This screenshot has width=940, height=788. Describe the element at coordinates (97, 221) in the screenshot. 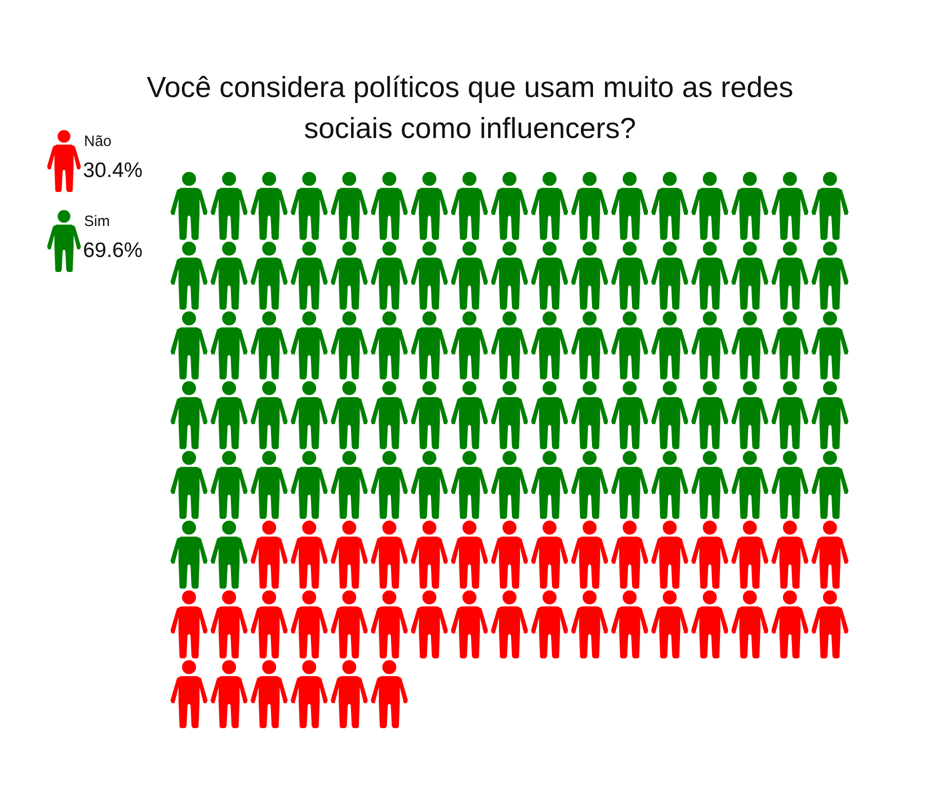

I see `legend-label: Sim` at that location.